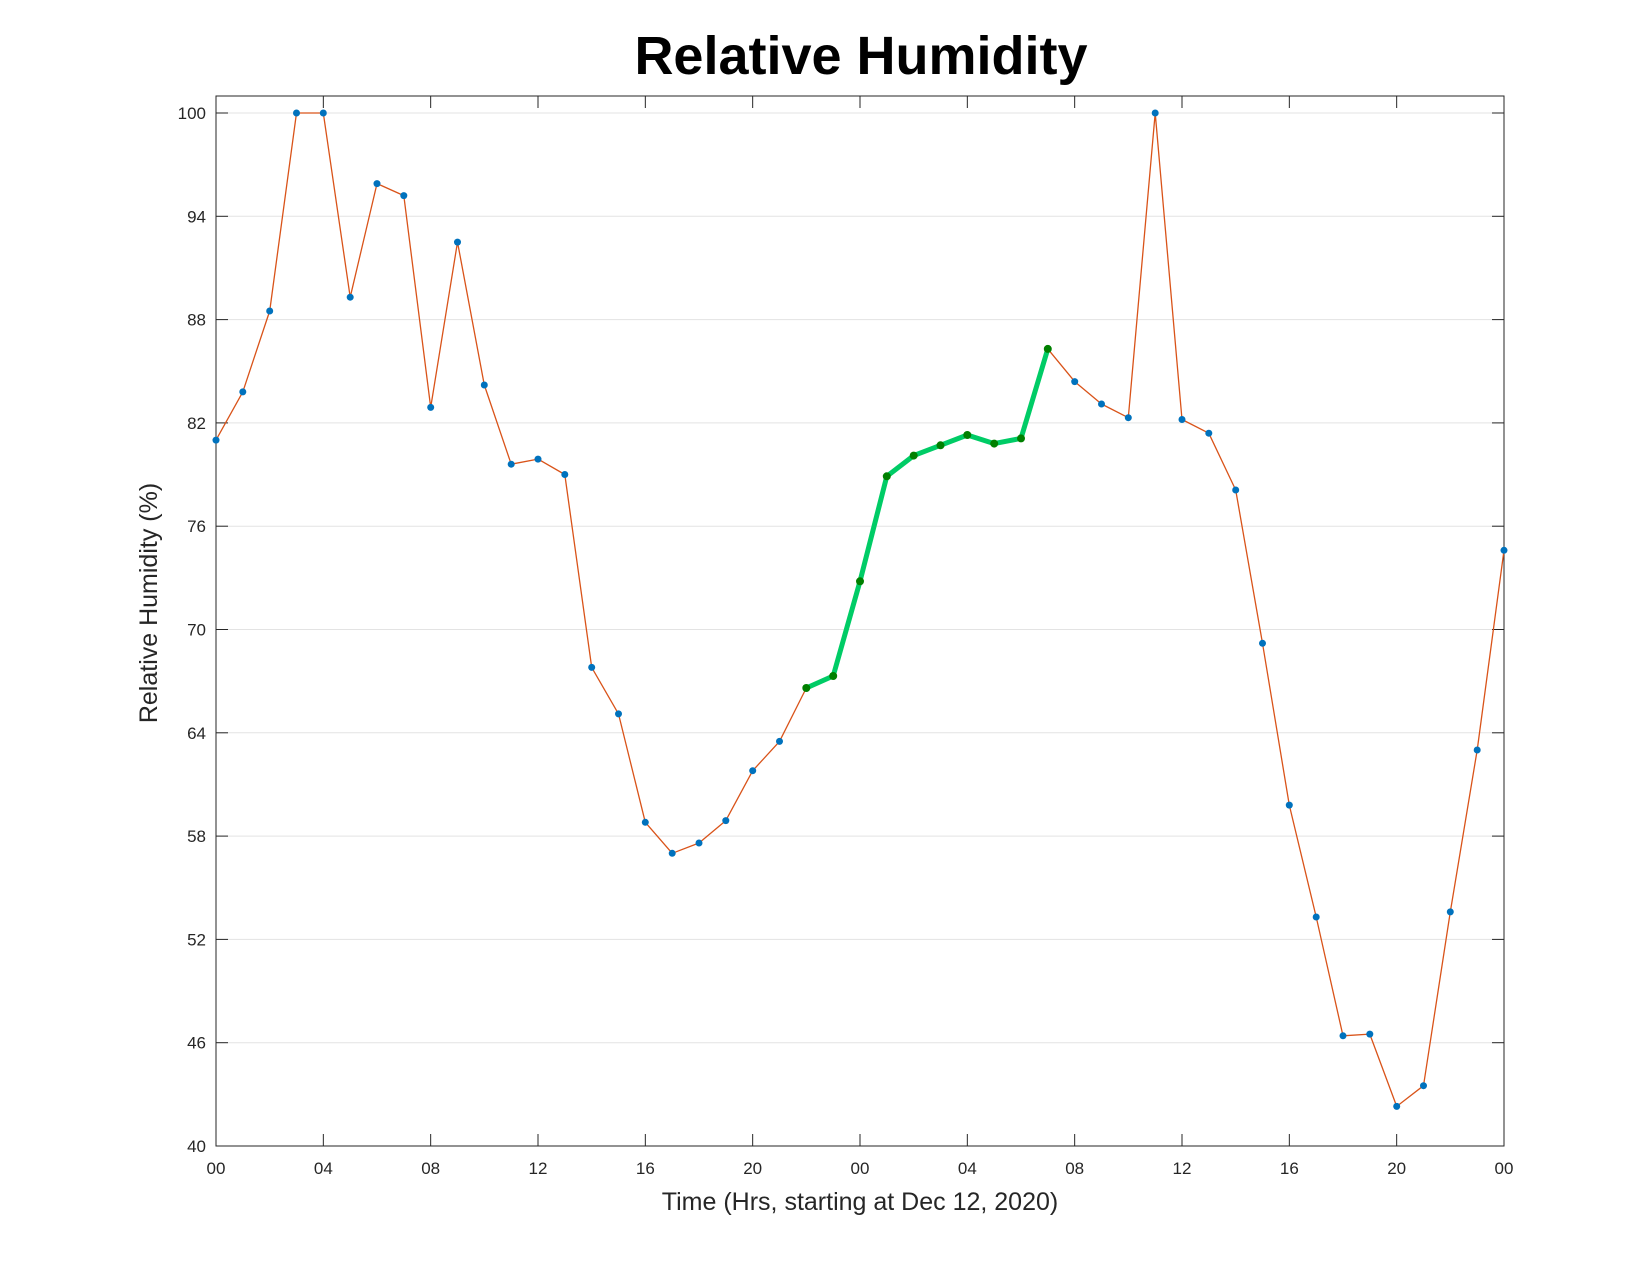 The width and height of the screenshot is (1650, 1275). What do you see at coordinates (196, 1146) in the screenshot?
I see `y-tick-label: 40` at bounding box center [196, 1146].